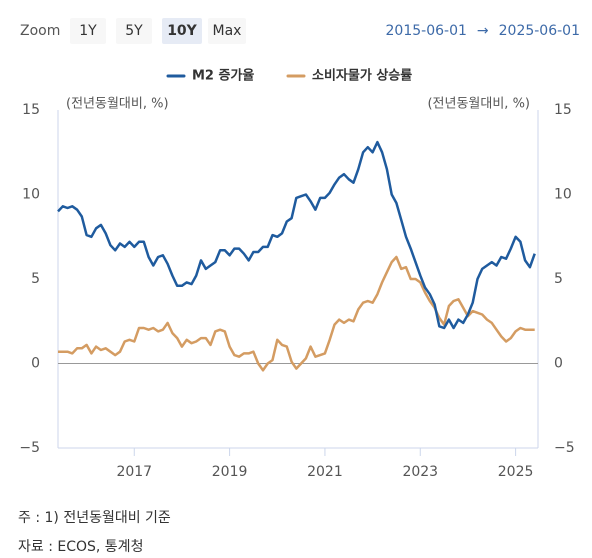 The image size is (592, 558). I want to click on range-buttons: 1Y 5Y 10Y Max, so click(158, 31).